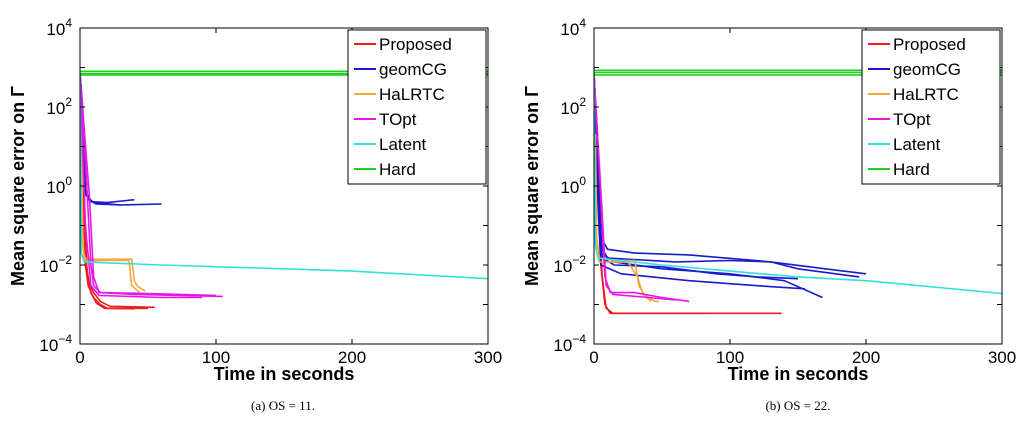 This screenshot has height=436, width=1025. Describe the element at coordinates (283, 405) in the screenshot. I see `chart-caption: (a) OS = 11.` at that location.